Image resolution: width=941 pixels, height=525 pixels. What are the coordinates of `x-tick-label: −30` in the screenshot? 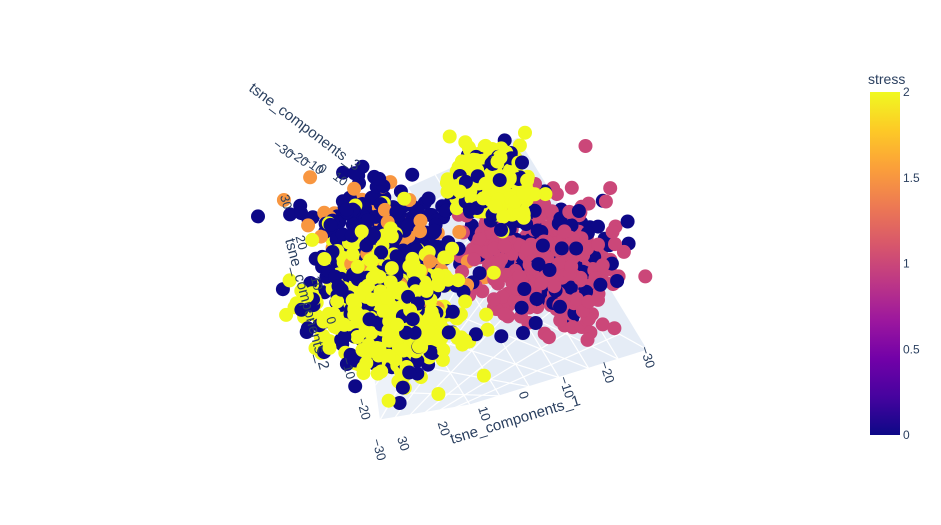 It's located at (647, 357).